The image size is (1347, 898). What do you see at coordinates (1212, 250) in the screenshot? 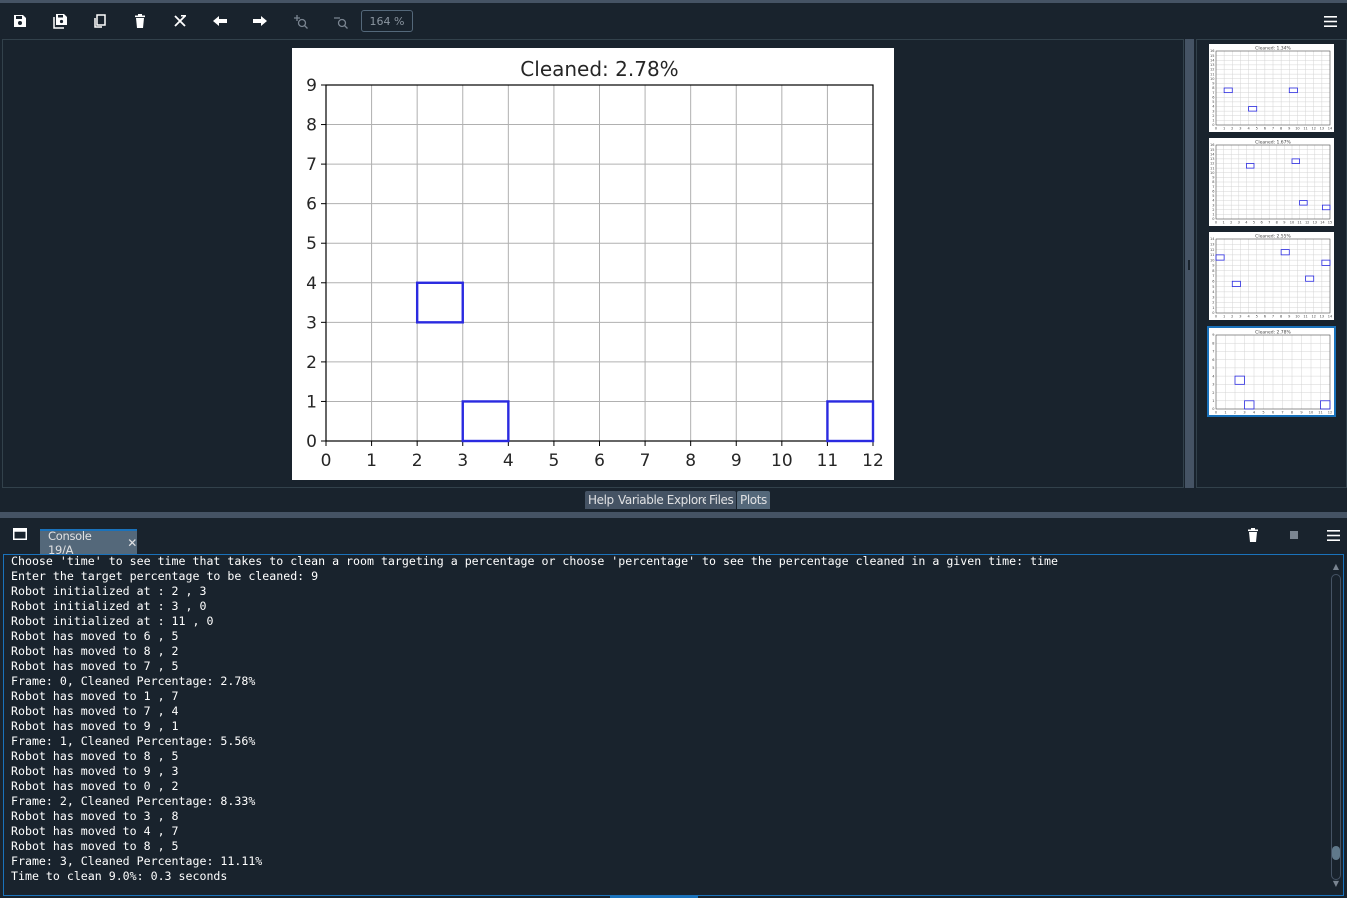
I see `thumbnail-y-tick: 12` at bounding box center [1212, 250].